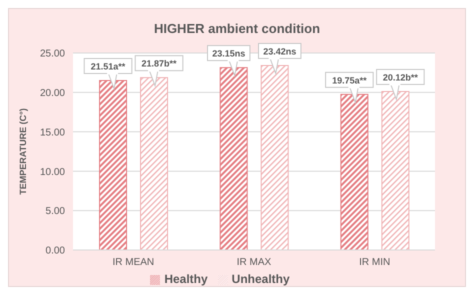 This screenshot has height=295, width=474. I want to click on x-tick-label: IR MAX, so click(254, 262).